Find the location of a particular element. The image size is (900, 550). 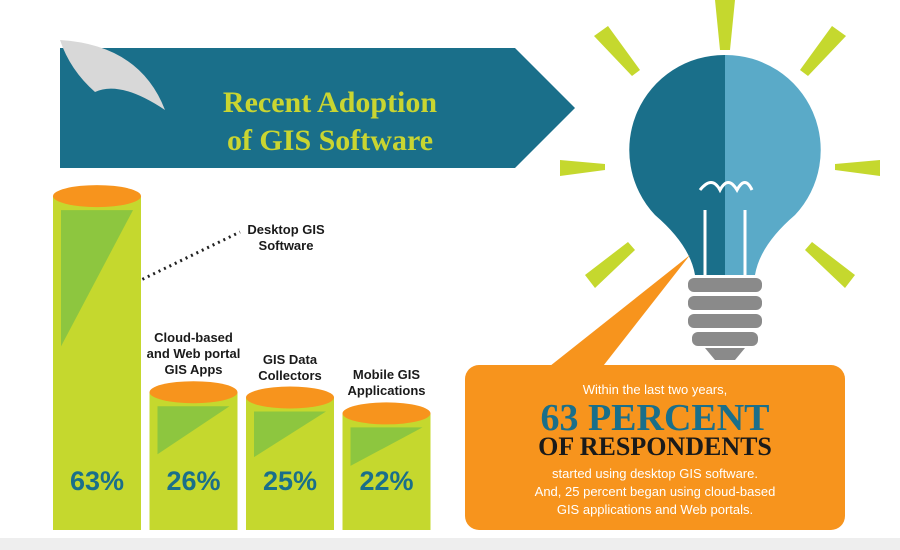

value-label: 25% is located at coordinates (290, 481).